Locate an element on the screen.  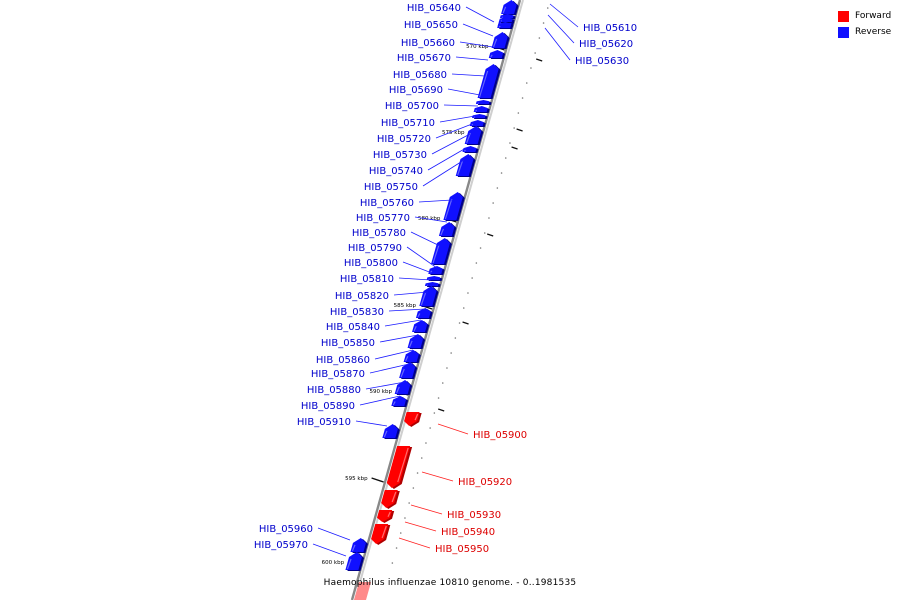
gene-label-hib_05630: HIB_05630 is located at coordinates (602, 61).